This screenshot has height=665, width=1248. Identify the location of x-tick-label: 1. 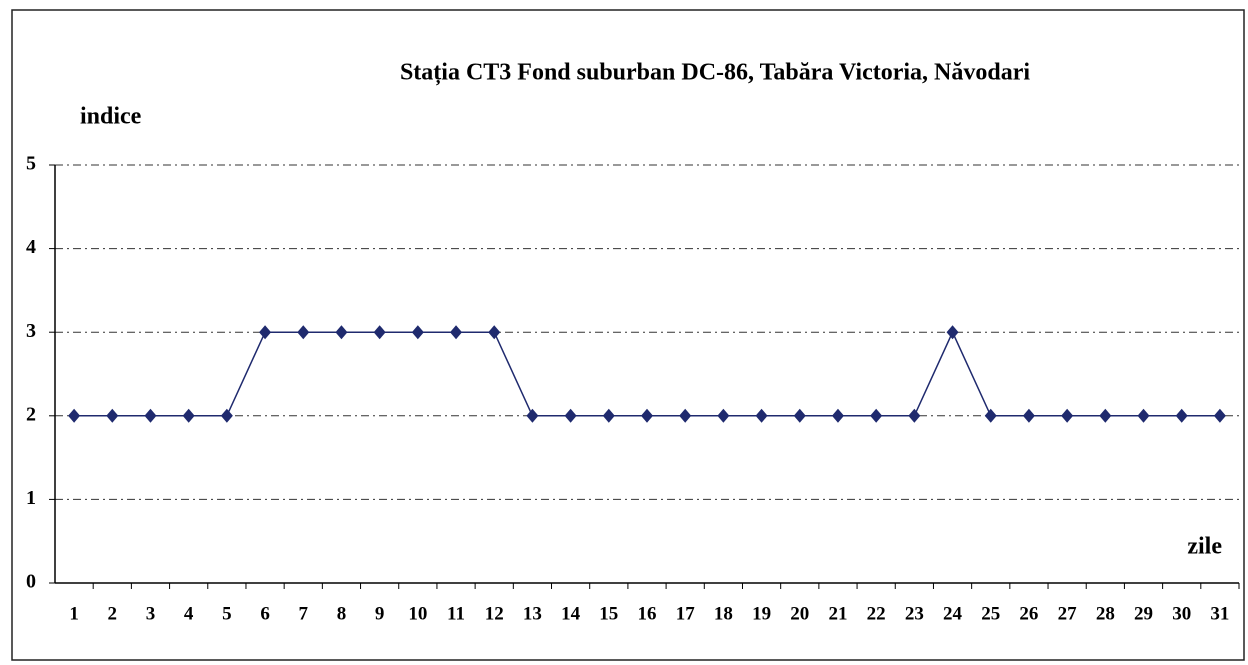
(74, 613).